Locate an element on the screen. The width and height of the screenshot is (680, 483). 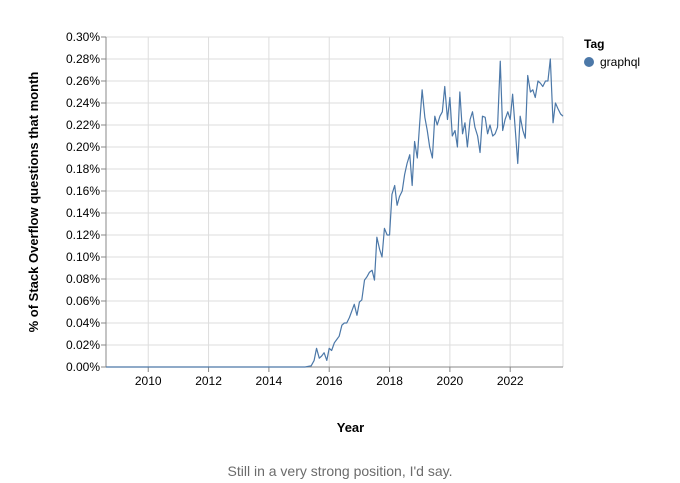
legend: Tag graphql is located at coordinates (612, 53).